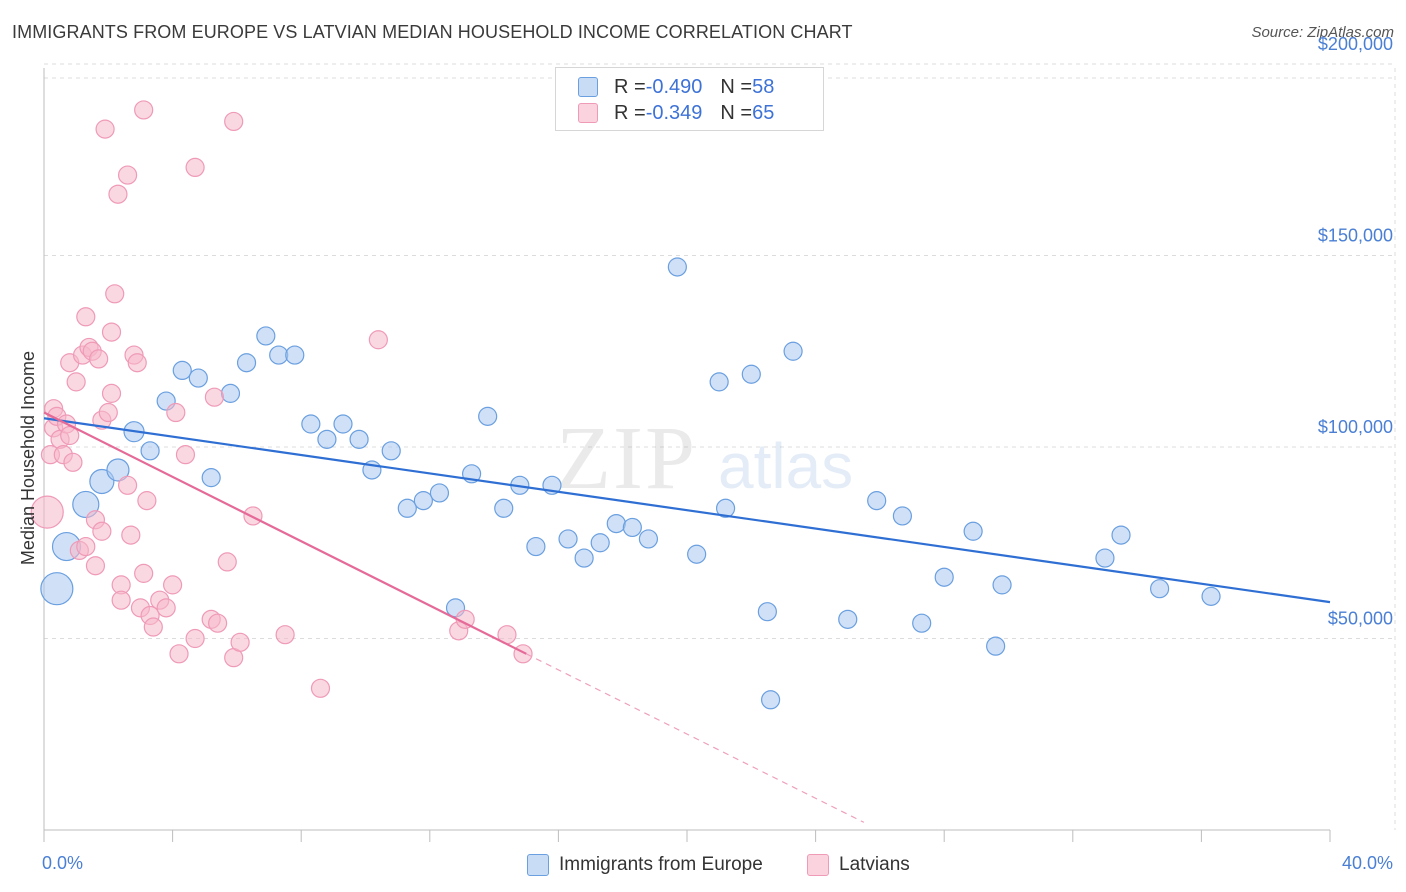 Image resolution: width=1406 pixels, height=892 pixels. I want to click on legend-row-europe: R = -0.490 N = 58, so click(676, 87).